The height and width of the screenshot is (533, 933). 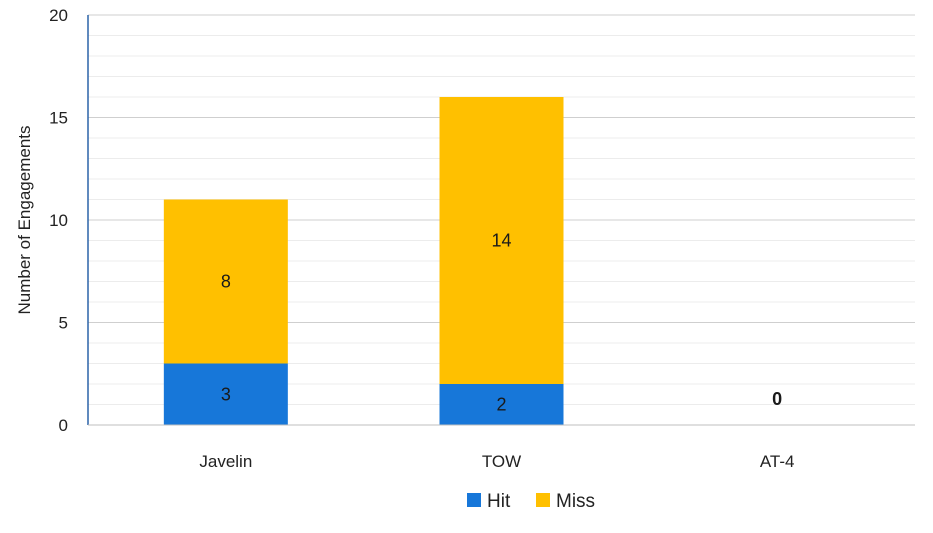 I want to click on y-tick-label: 15, so click(x=58, y=118).